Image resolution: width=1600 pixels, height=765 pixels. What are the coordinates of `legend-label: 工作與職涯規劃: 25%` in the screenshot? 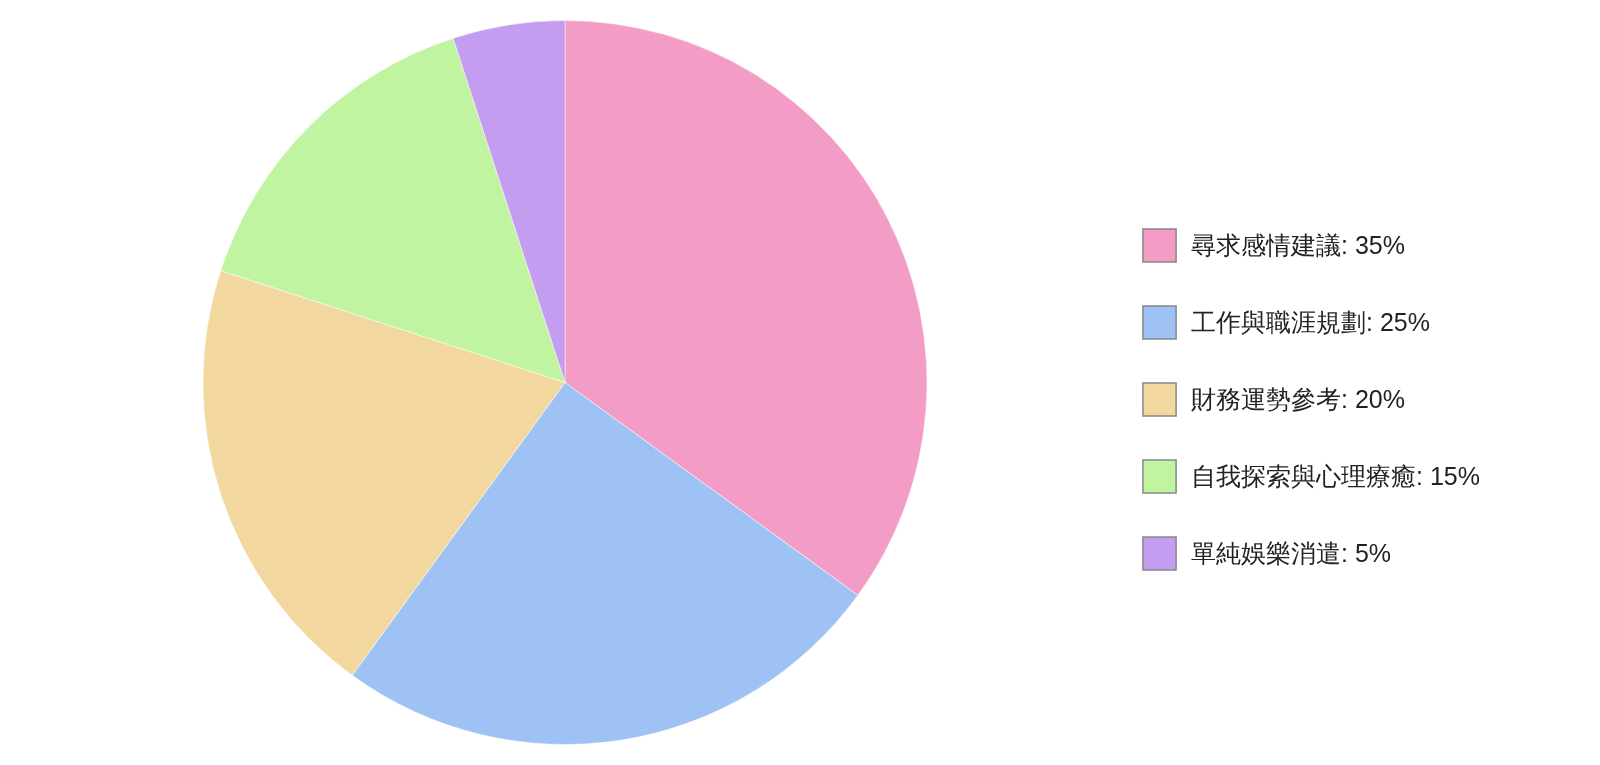 It's located at (1310, 321).